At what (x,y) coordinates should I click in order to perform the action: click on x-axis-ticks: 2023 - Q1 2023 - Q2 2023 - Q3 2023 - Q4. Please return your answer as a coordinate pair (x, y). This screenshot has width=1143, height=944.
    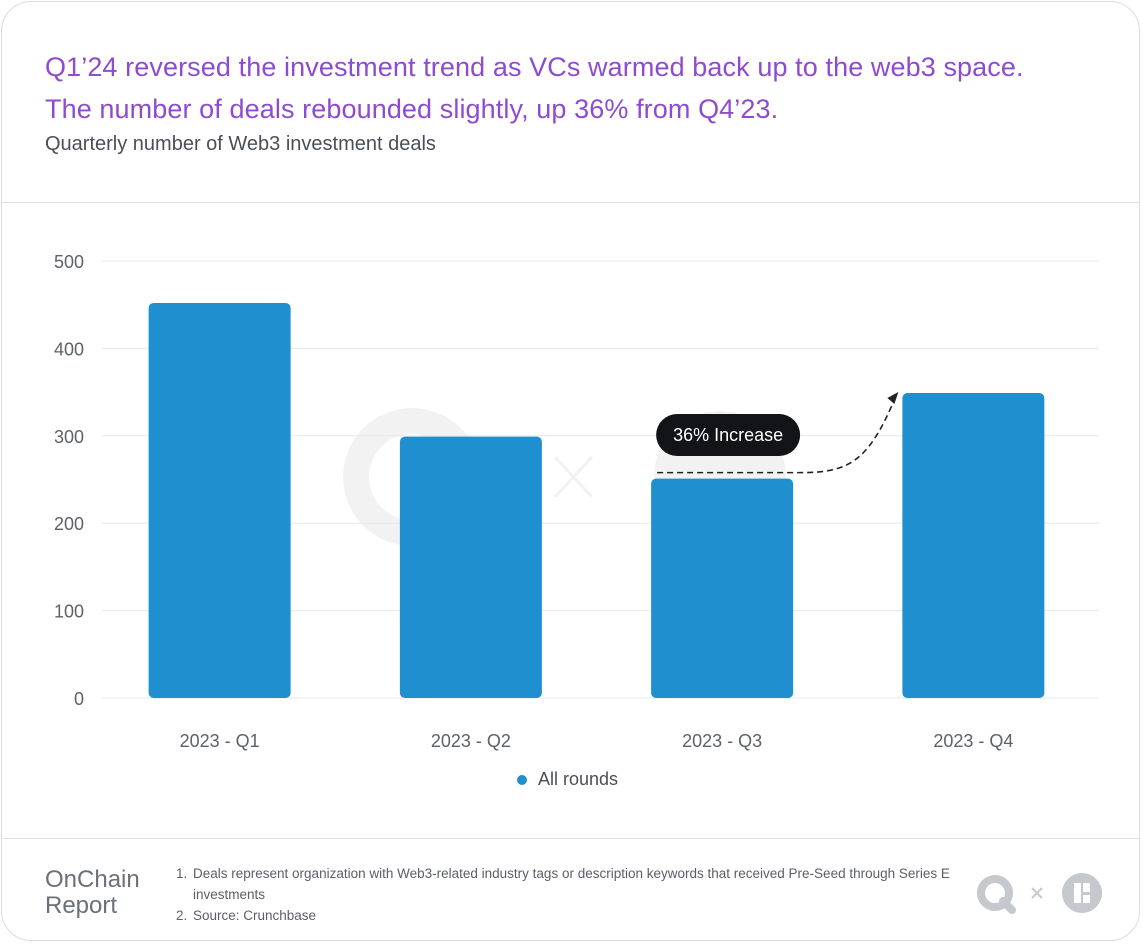
    Looking at the image, I should click on (597, 741).